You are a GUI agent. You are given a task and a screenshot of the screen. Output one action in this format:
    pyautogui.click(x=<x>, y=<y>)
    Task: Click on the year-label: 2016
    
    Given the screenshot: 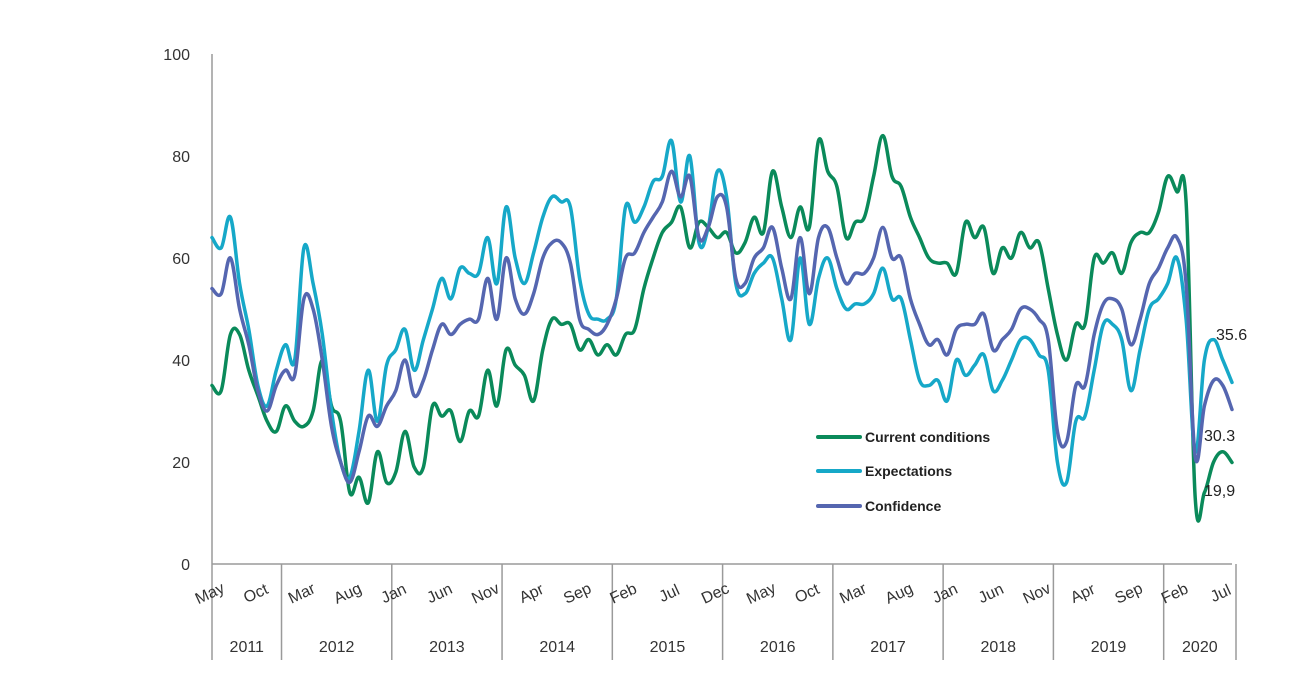 What is the action you would take?
    pyautogui.click(x=778, y=647)
    